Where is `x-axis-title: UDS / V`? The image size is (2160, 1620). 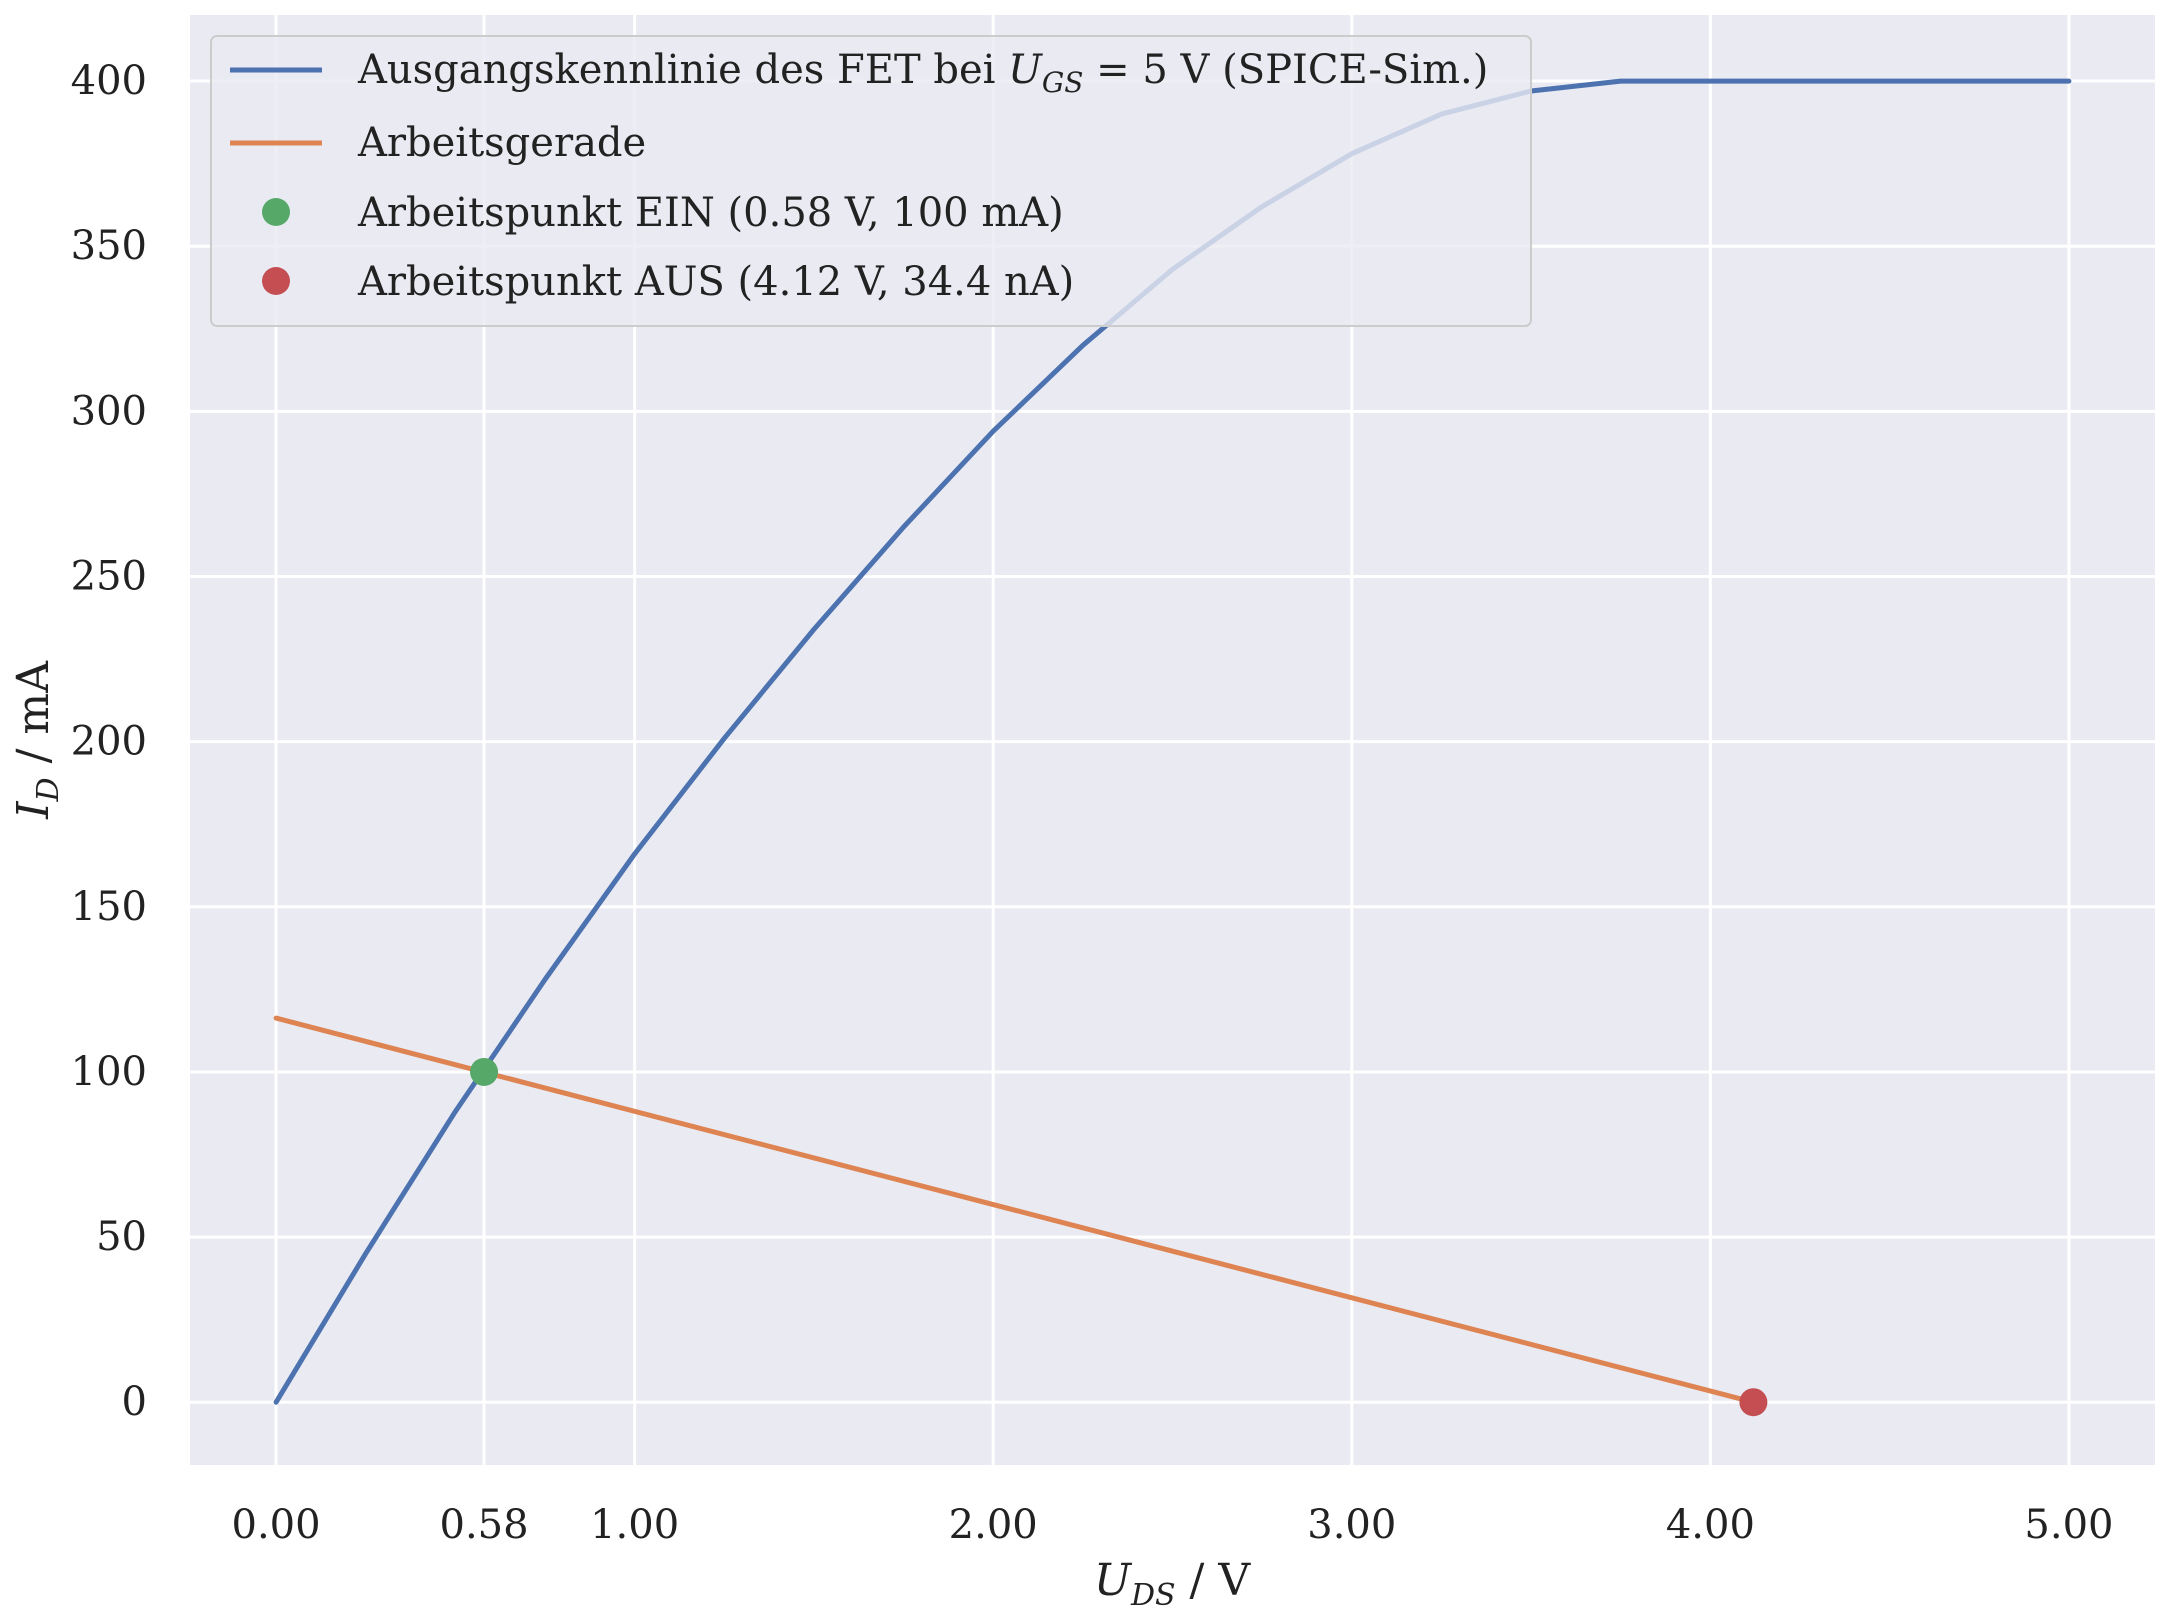
x-axis-title: UDS / V is located at coordinates (1173, 1584).